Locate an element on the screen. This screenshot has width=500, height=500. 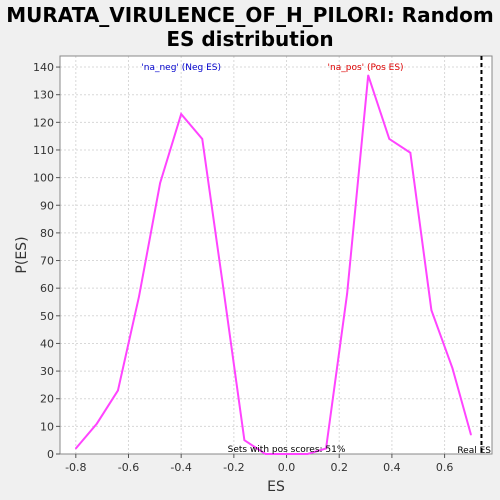
x-tick-label: -0.6 is located at coordinates (128, 467).